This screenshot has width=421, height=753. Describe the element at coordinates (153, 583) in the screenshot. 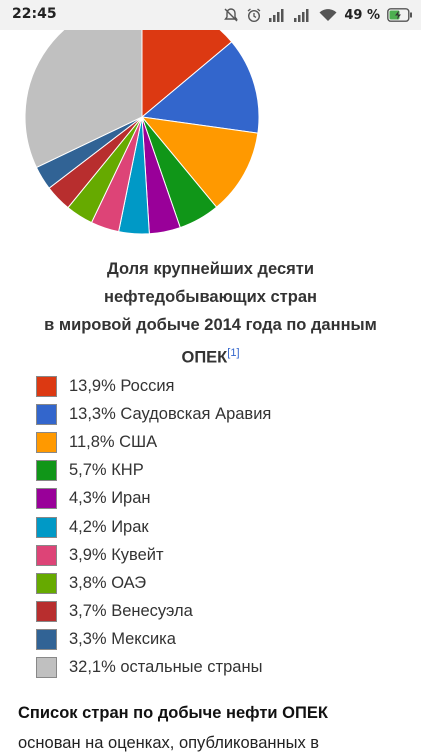

I see `legend-item: 3,8% ОАЭ` at that location.